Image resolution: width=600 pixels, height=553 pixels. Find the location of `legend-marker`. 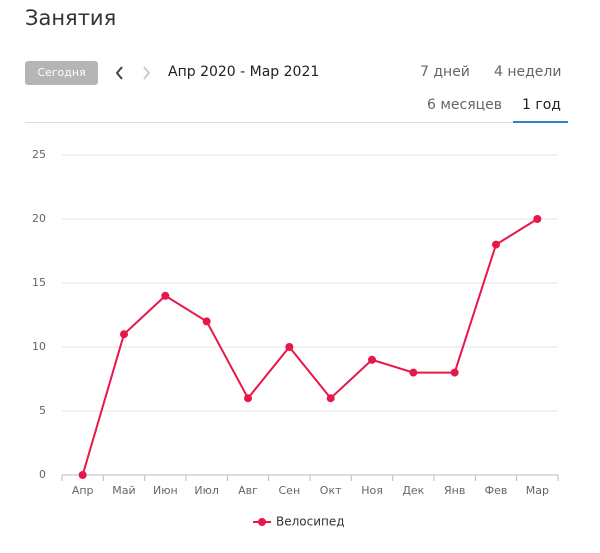

legend-marker is located at coordinates (262, 522).